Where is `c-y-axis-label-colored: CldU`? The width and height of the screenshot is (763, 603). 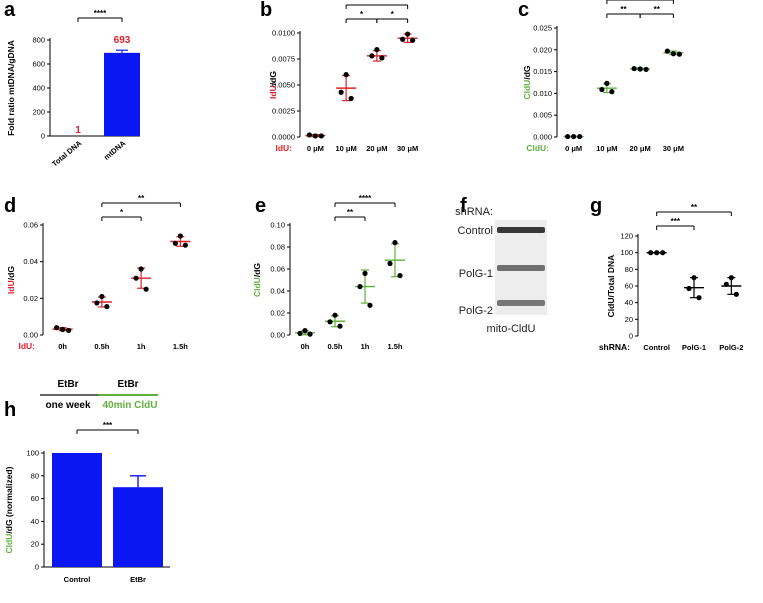 c-y-axis-label-colored: CldU is located at coordinates (527, 90).